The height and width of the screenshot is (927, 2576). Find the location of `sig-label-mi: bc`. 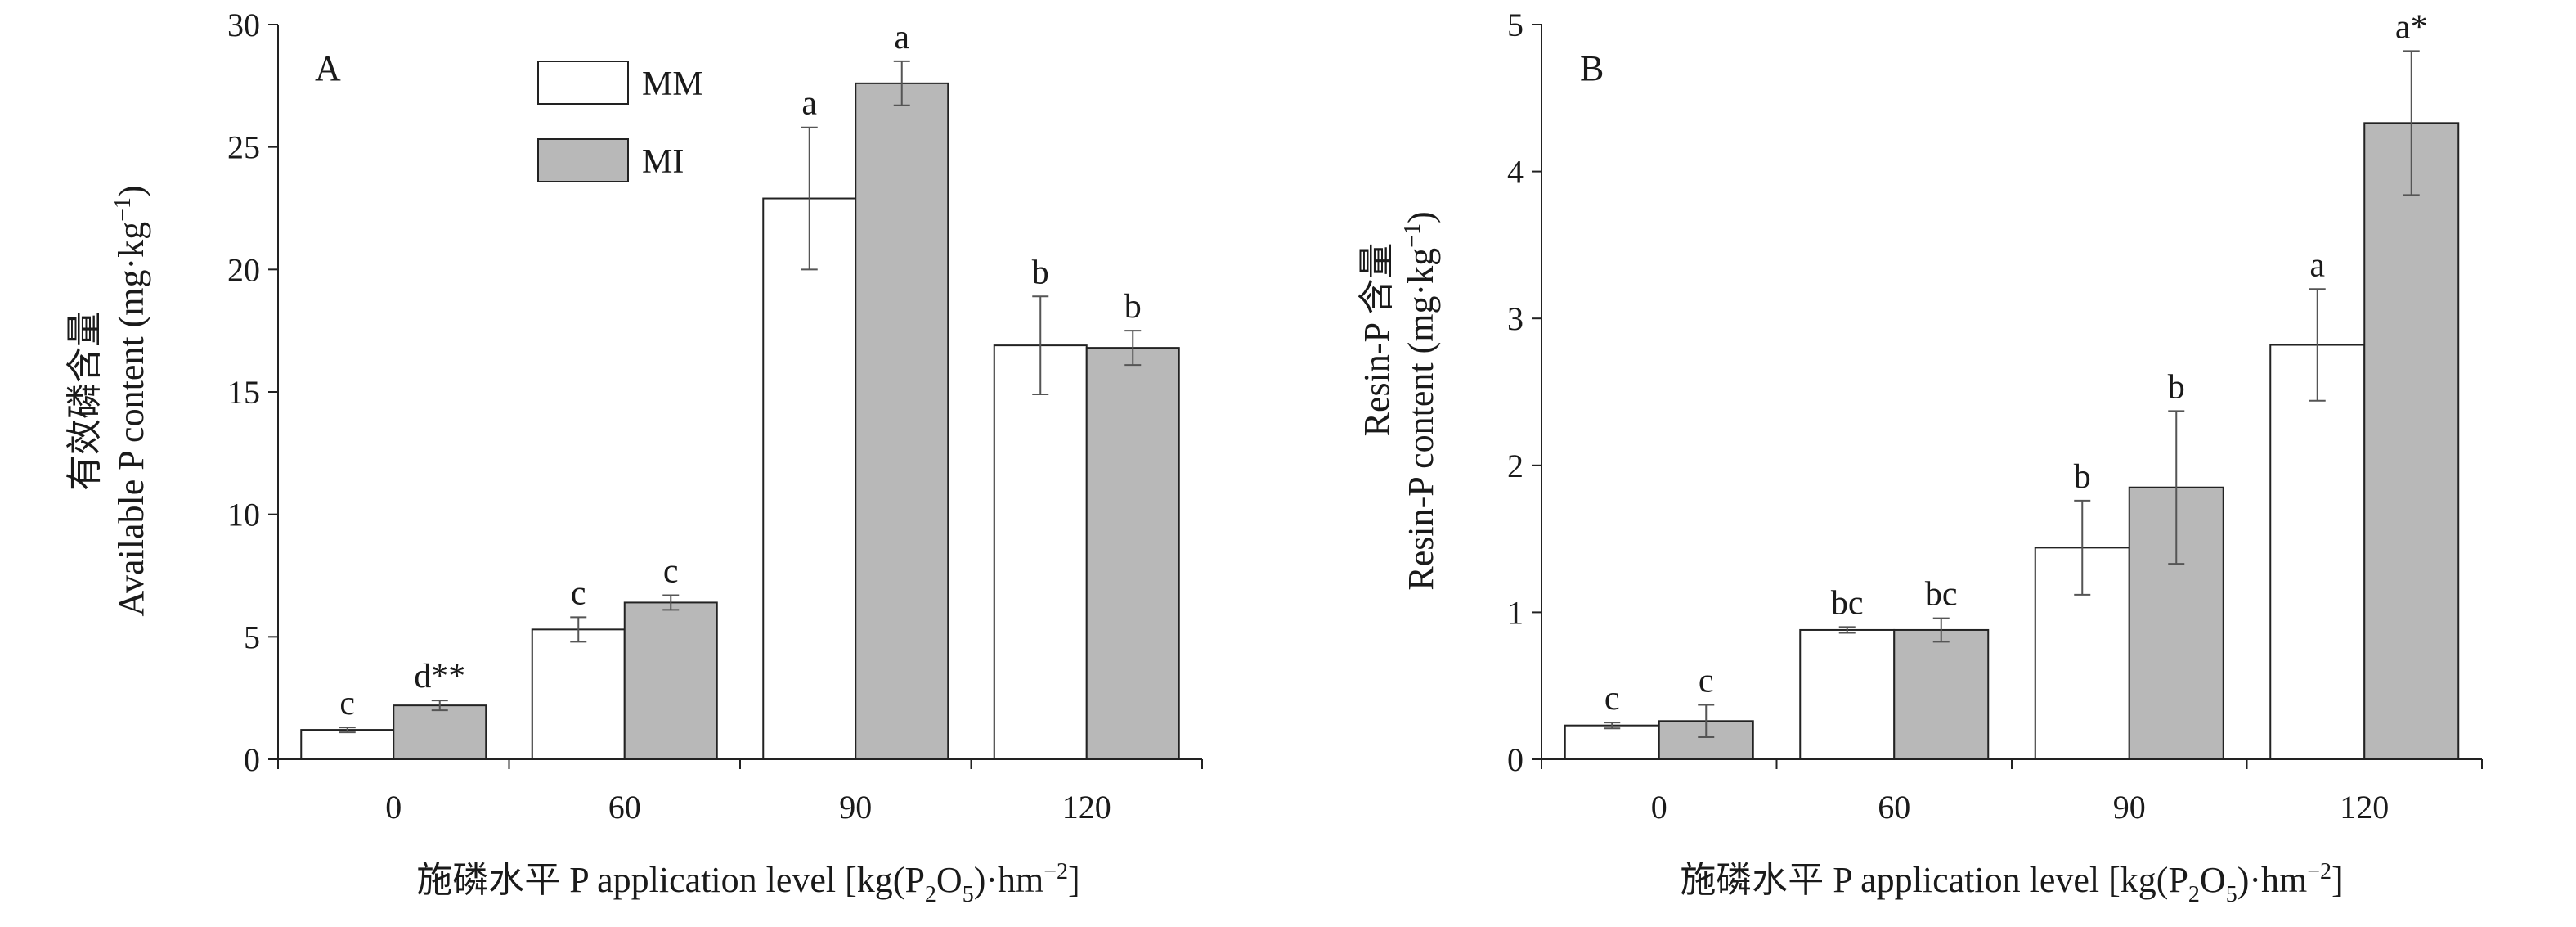

sig-label-mi: bc is located at coordinates (1942, 595).